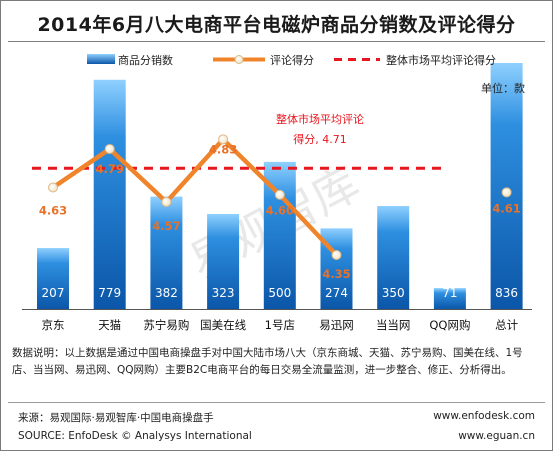 The height and width of the screenshot is (451, 553). What do you see at coordinates (223, 149) in the screenshot?
I see `score-label-3: 4.83` at bounding box center [223, 149].